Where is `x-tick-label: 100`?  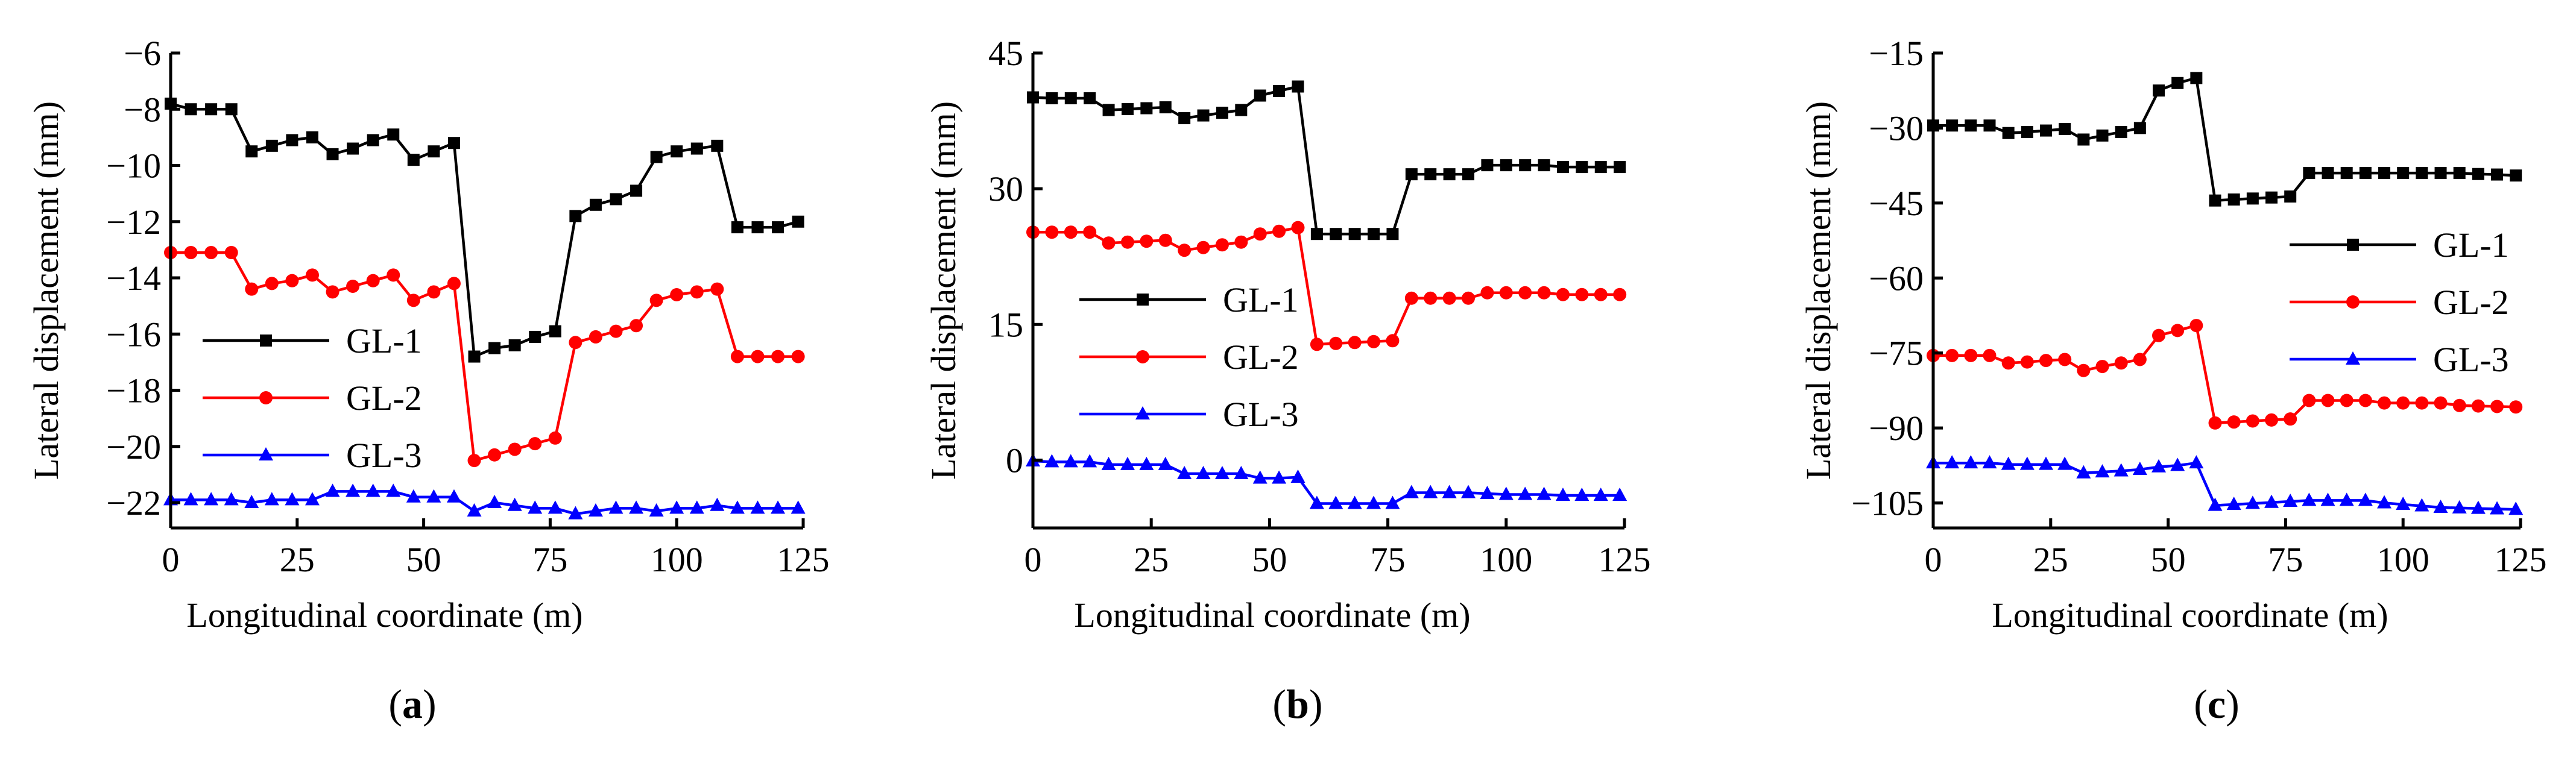 x-tick-label: 100 is located at coordinates (677, 559).